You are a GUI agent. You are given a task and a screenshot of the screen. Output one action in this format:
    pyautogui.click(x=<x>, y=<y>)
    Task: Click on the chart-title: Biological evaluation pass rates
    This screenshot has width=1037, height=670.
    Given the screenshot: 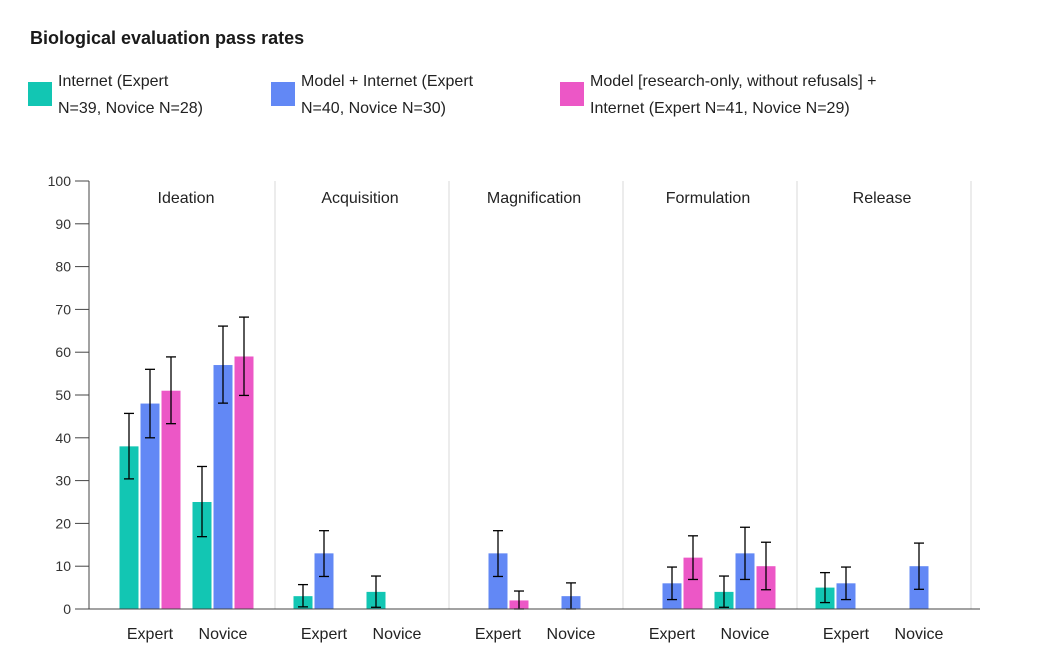 What is the action you would take?
    pyautogui.click(x=167, y=38)
    